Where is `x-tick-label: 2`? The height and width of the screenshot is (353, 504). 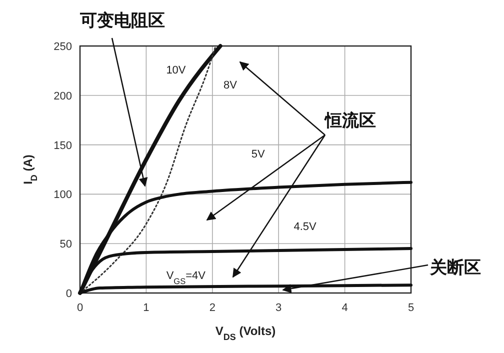 x-tick-label: 2 is located at coordinates (212, 308).